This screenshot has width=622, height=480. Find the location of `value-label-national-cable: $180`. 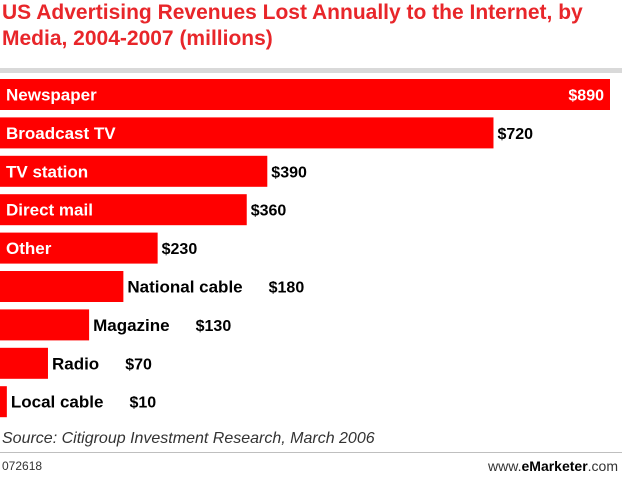

value-label-national-cable: $180 is located at coordinates (287, 288).